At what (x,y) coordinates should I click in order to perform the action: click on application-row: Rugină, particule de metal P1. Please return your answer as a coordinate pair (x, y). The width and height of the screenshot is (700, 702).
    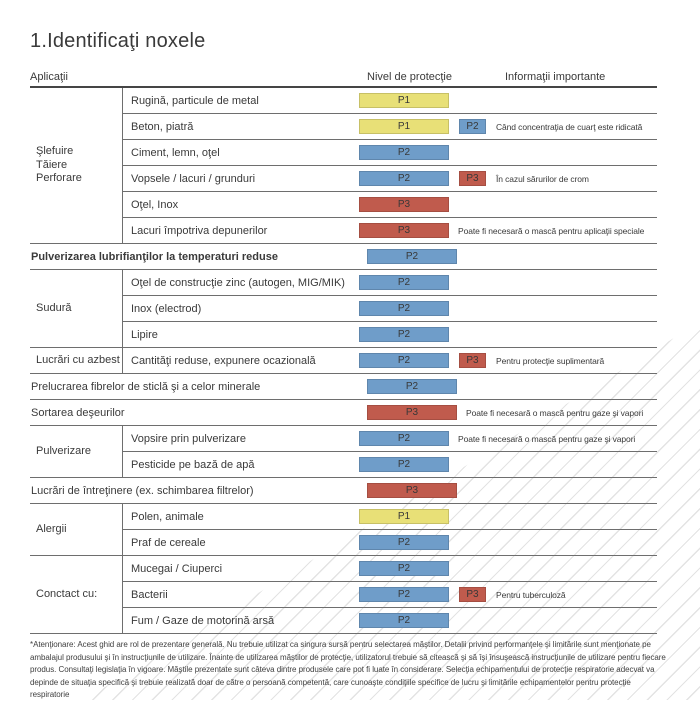
    Looking at the image, I should click on (390, 101).